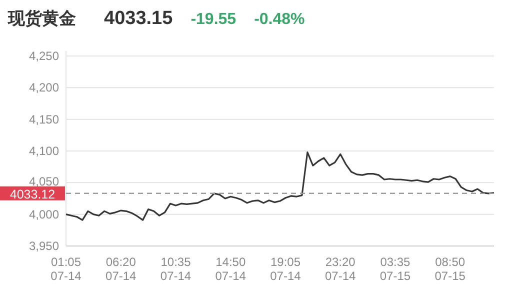  Describe the element at coordinates (44, 56) in the screenshot. I see `y-tick-label: 4,250` at that location.